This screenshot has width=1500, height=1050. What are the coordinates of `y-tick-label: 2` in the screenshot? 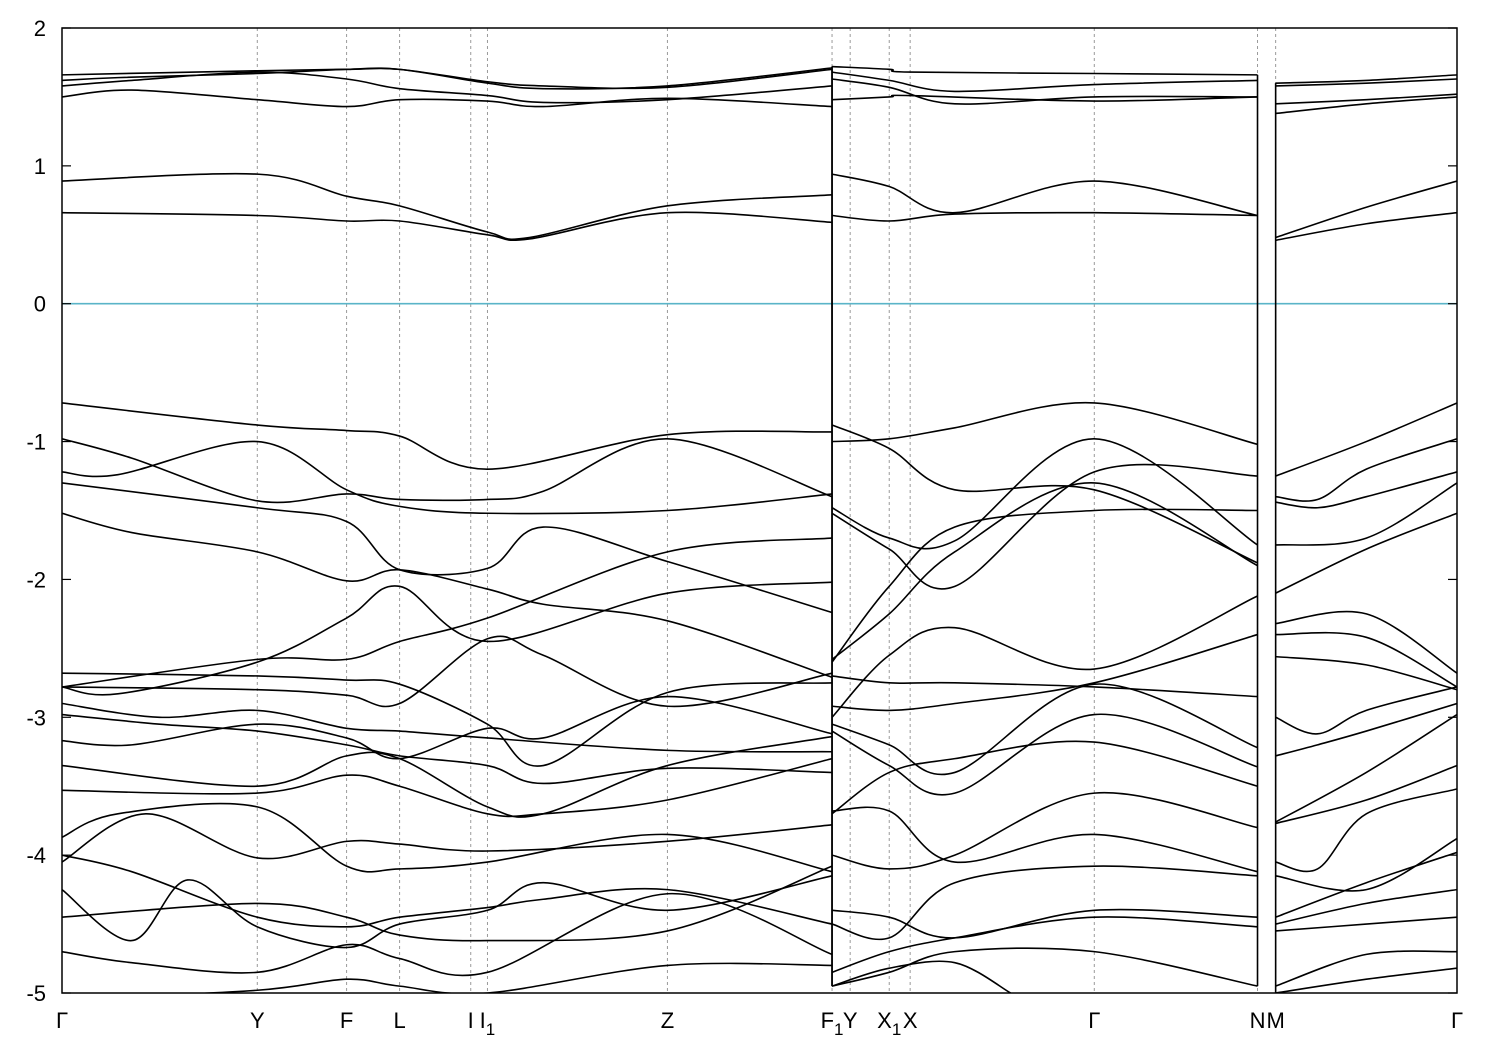 It's located at (40, 28).